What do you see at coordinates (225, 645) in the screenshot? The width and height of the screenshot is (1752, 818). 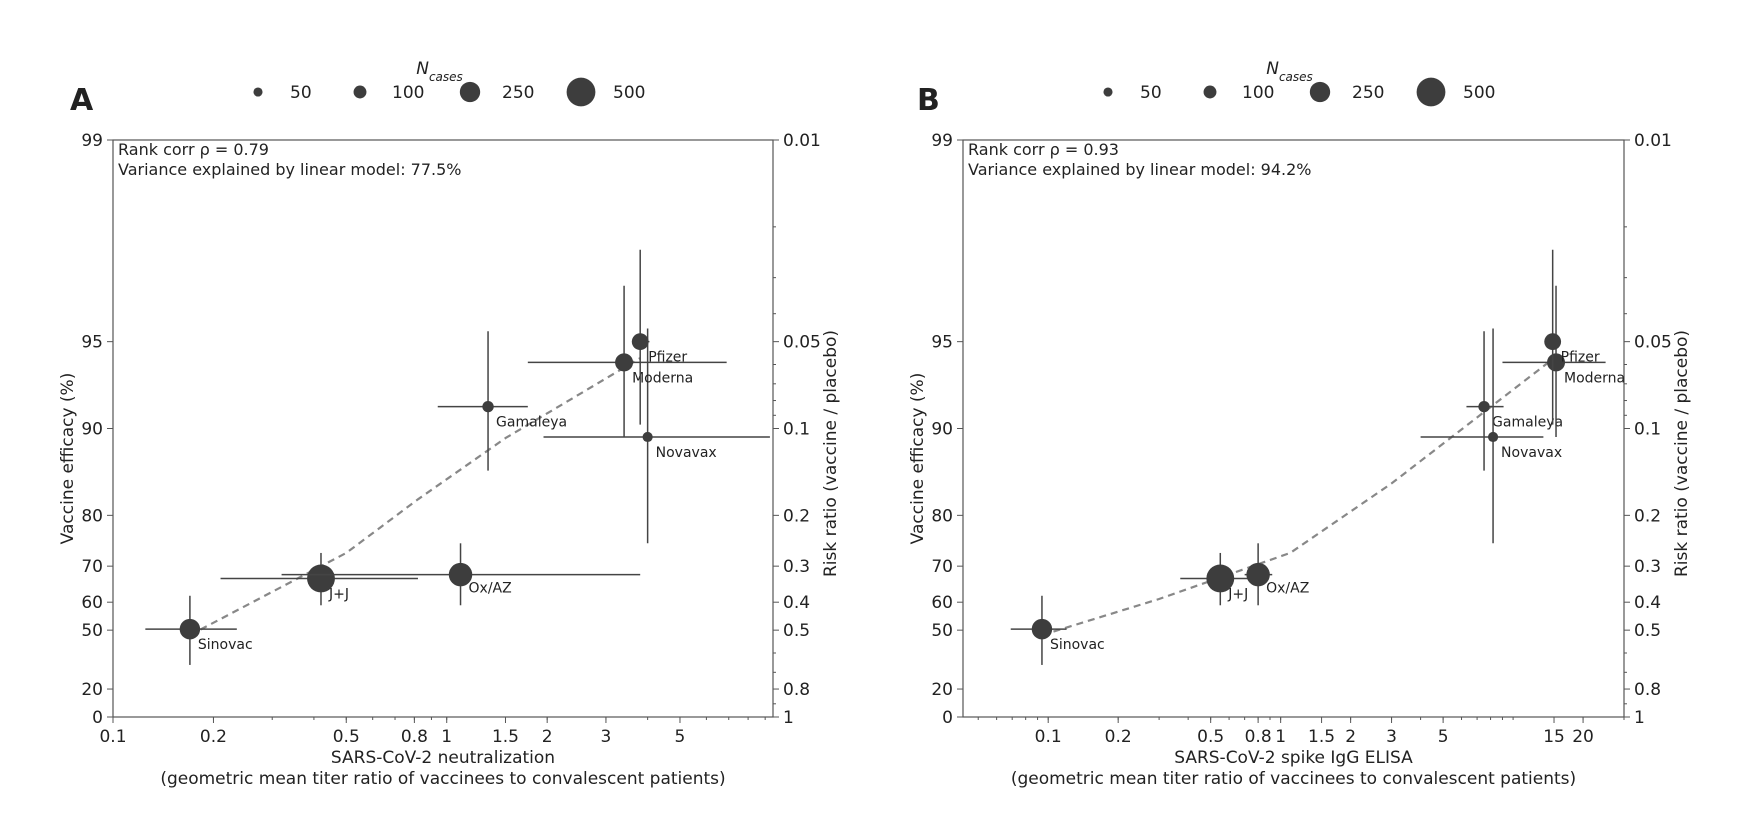 I see `point-label: Sinovac` at bounding box center [225, 645].